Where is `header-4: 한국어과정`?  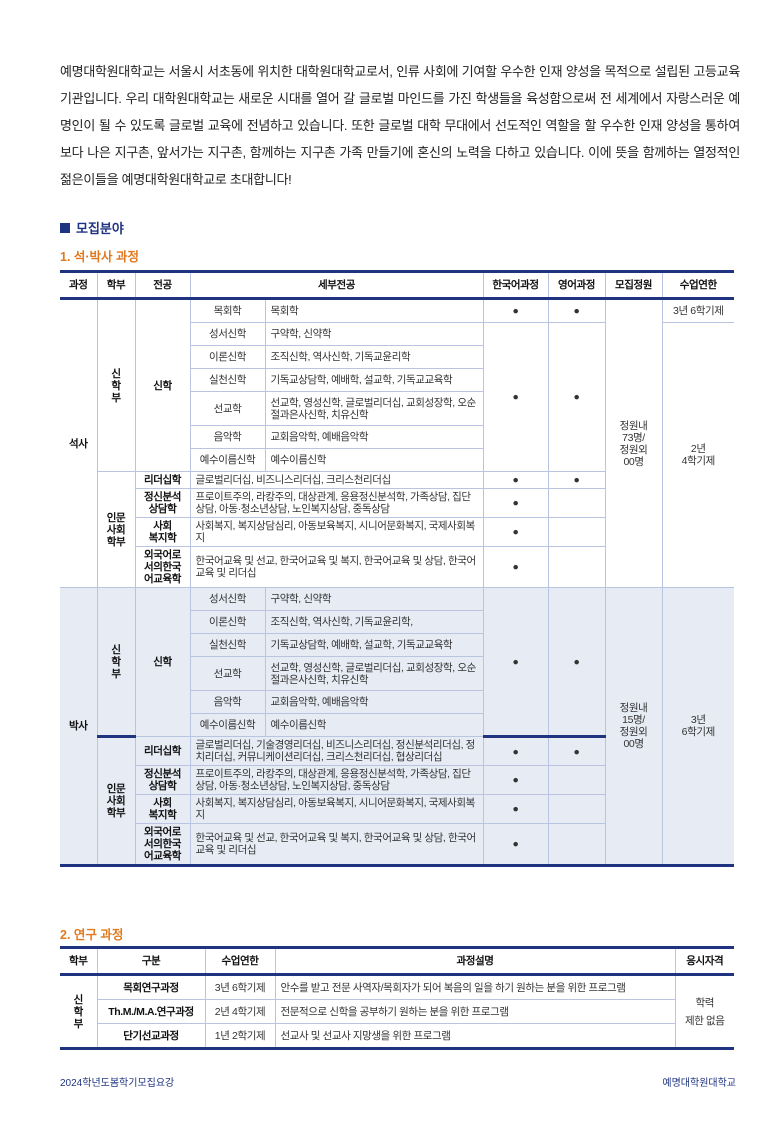
header-4: 한국어과정 is located at coordinates (515, 285).